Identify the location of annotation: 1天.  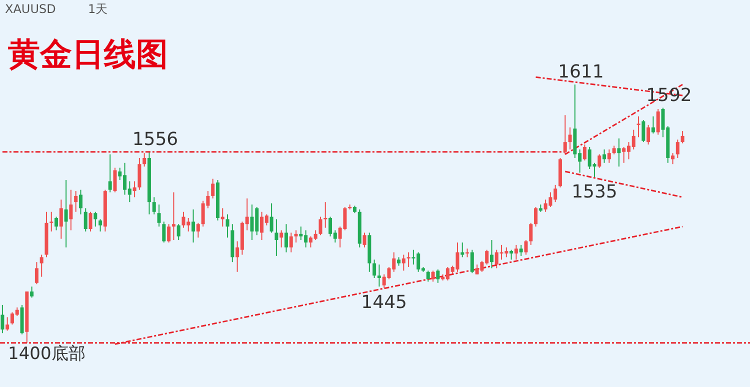
(98, 9).